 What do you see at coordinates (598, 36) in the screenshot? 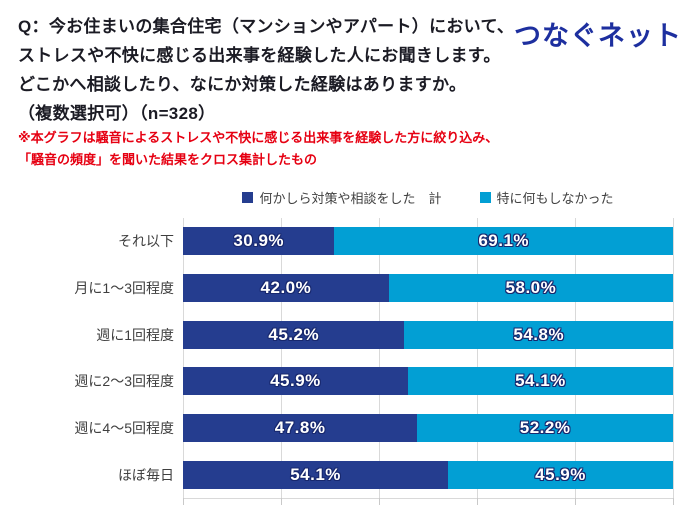
I see `tsunagu-net-logo: つなぐネット` at bounding box center [598, 36].